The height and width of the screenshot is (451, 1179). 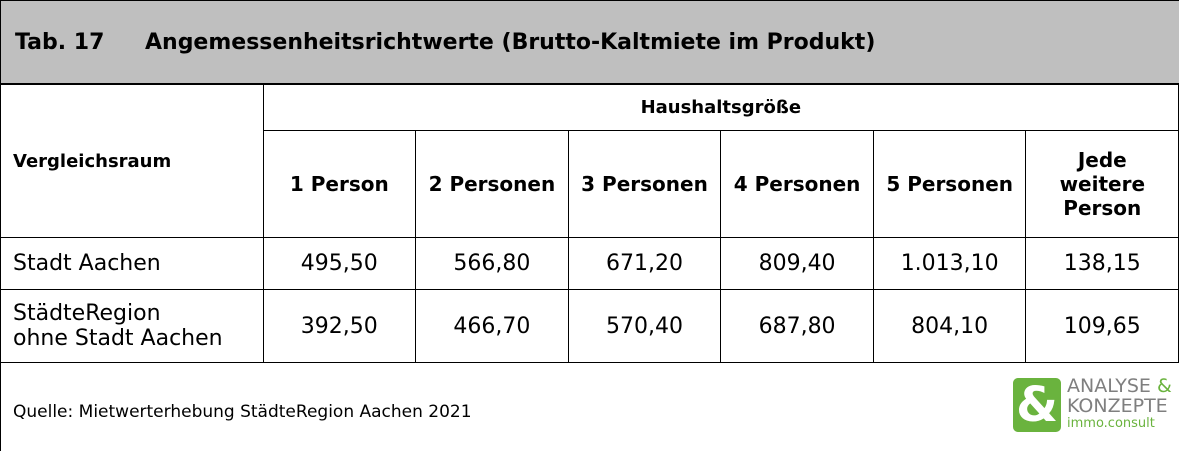 I want to click on logo: ANALYSE & KONZEPTE immo.consult, so click(x=1119, y=404).